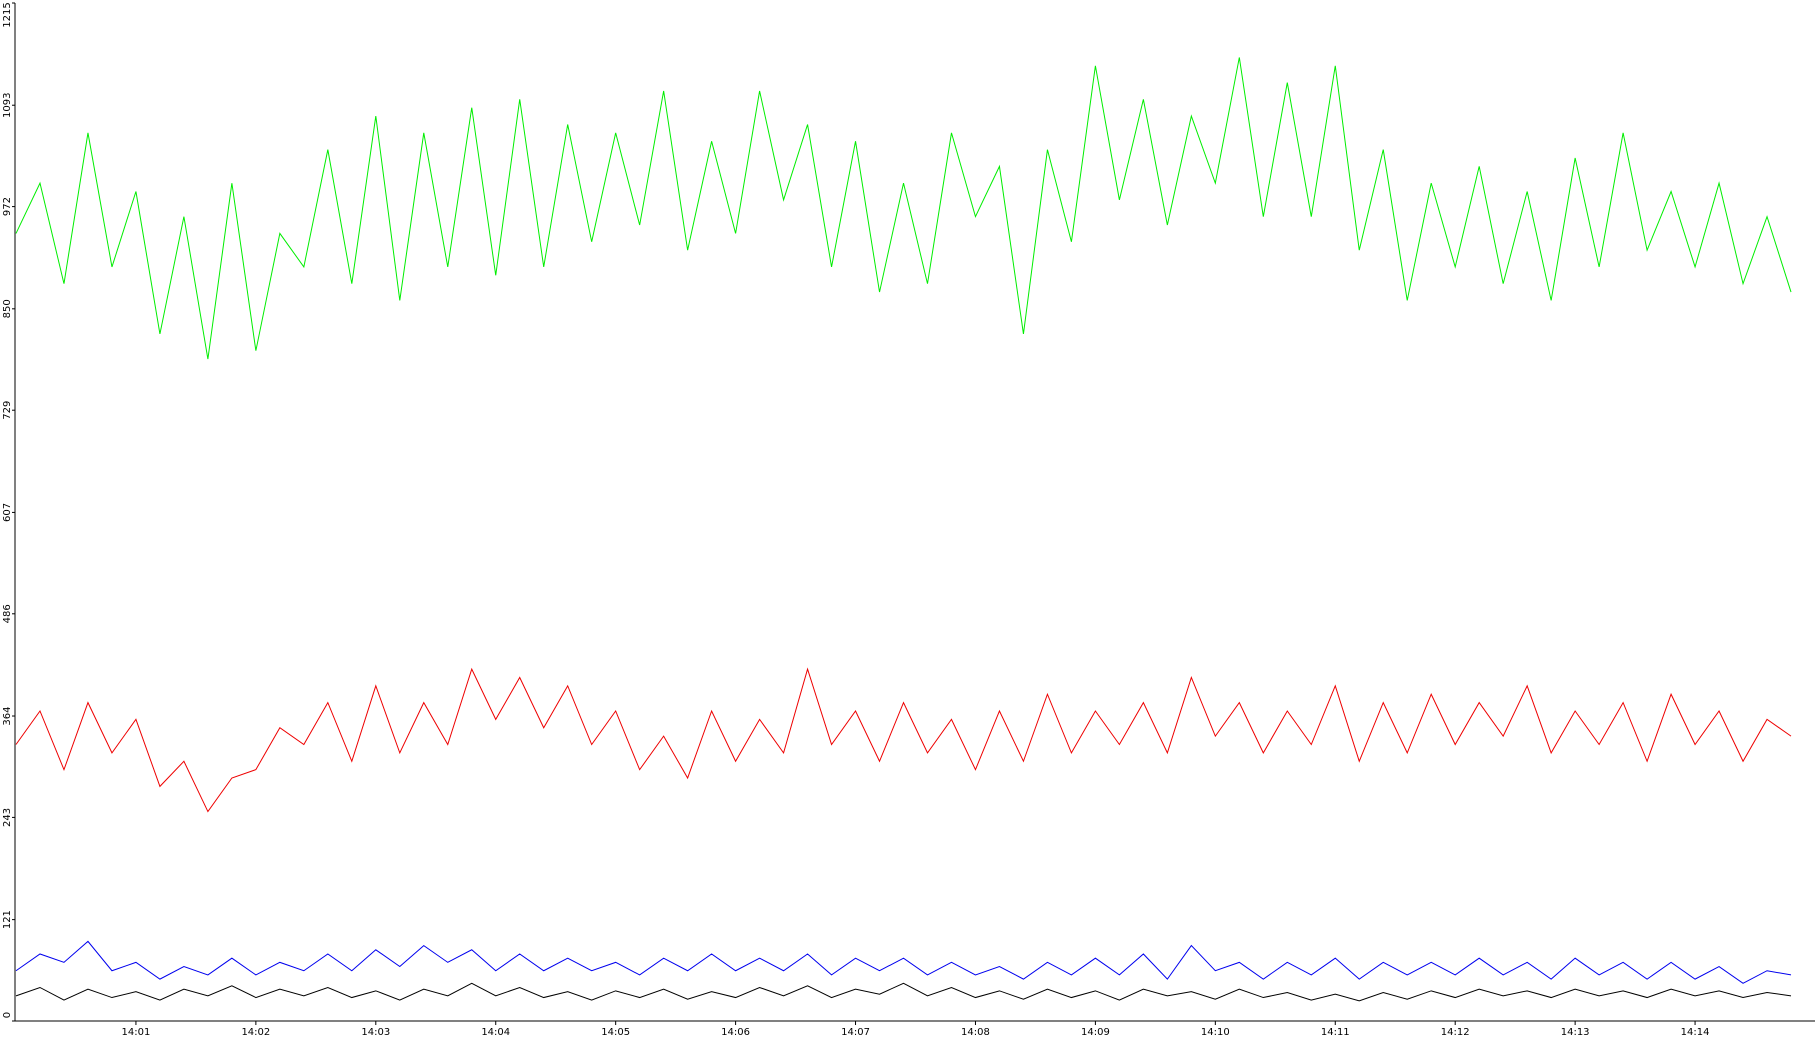 The height and width of the screenshot is (1039, 1815). What do you see at coordinates (735, 1032) in the screenshot?
I see `x-tick-label: 14:06` at bounding box center [735, 1032].